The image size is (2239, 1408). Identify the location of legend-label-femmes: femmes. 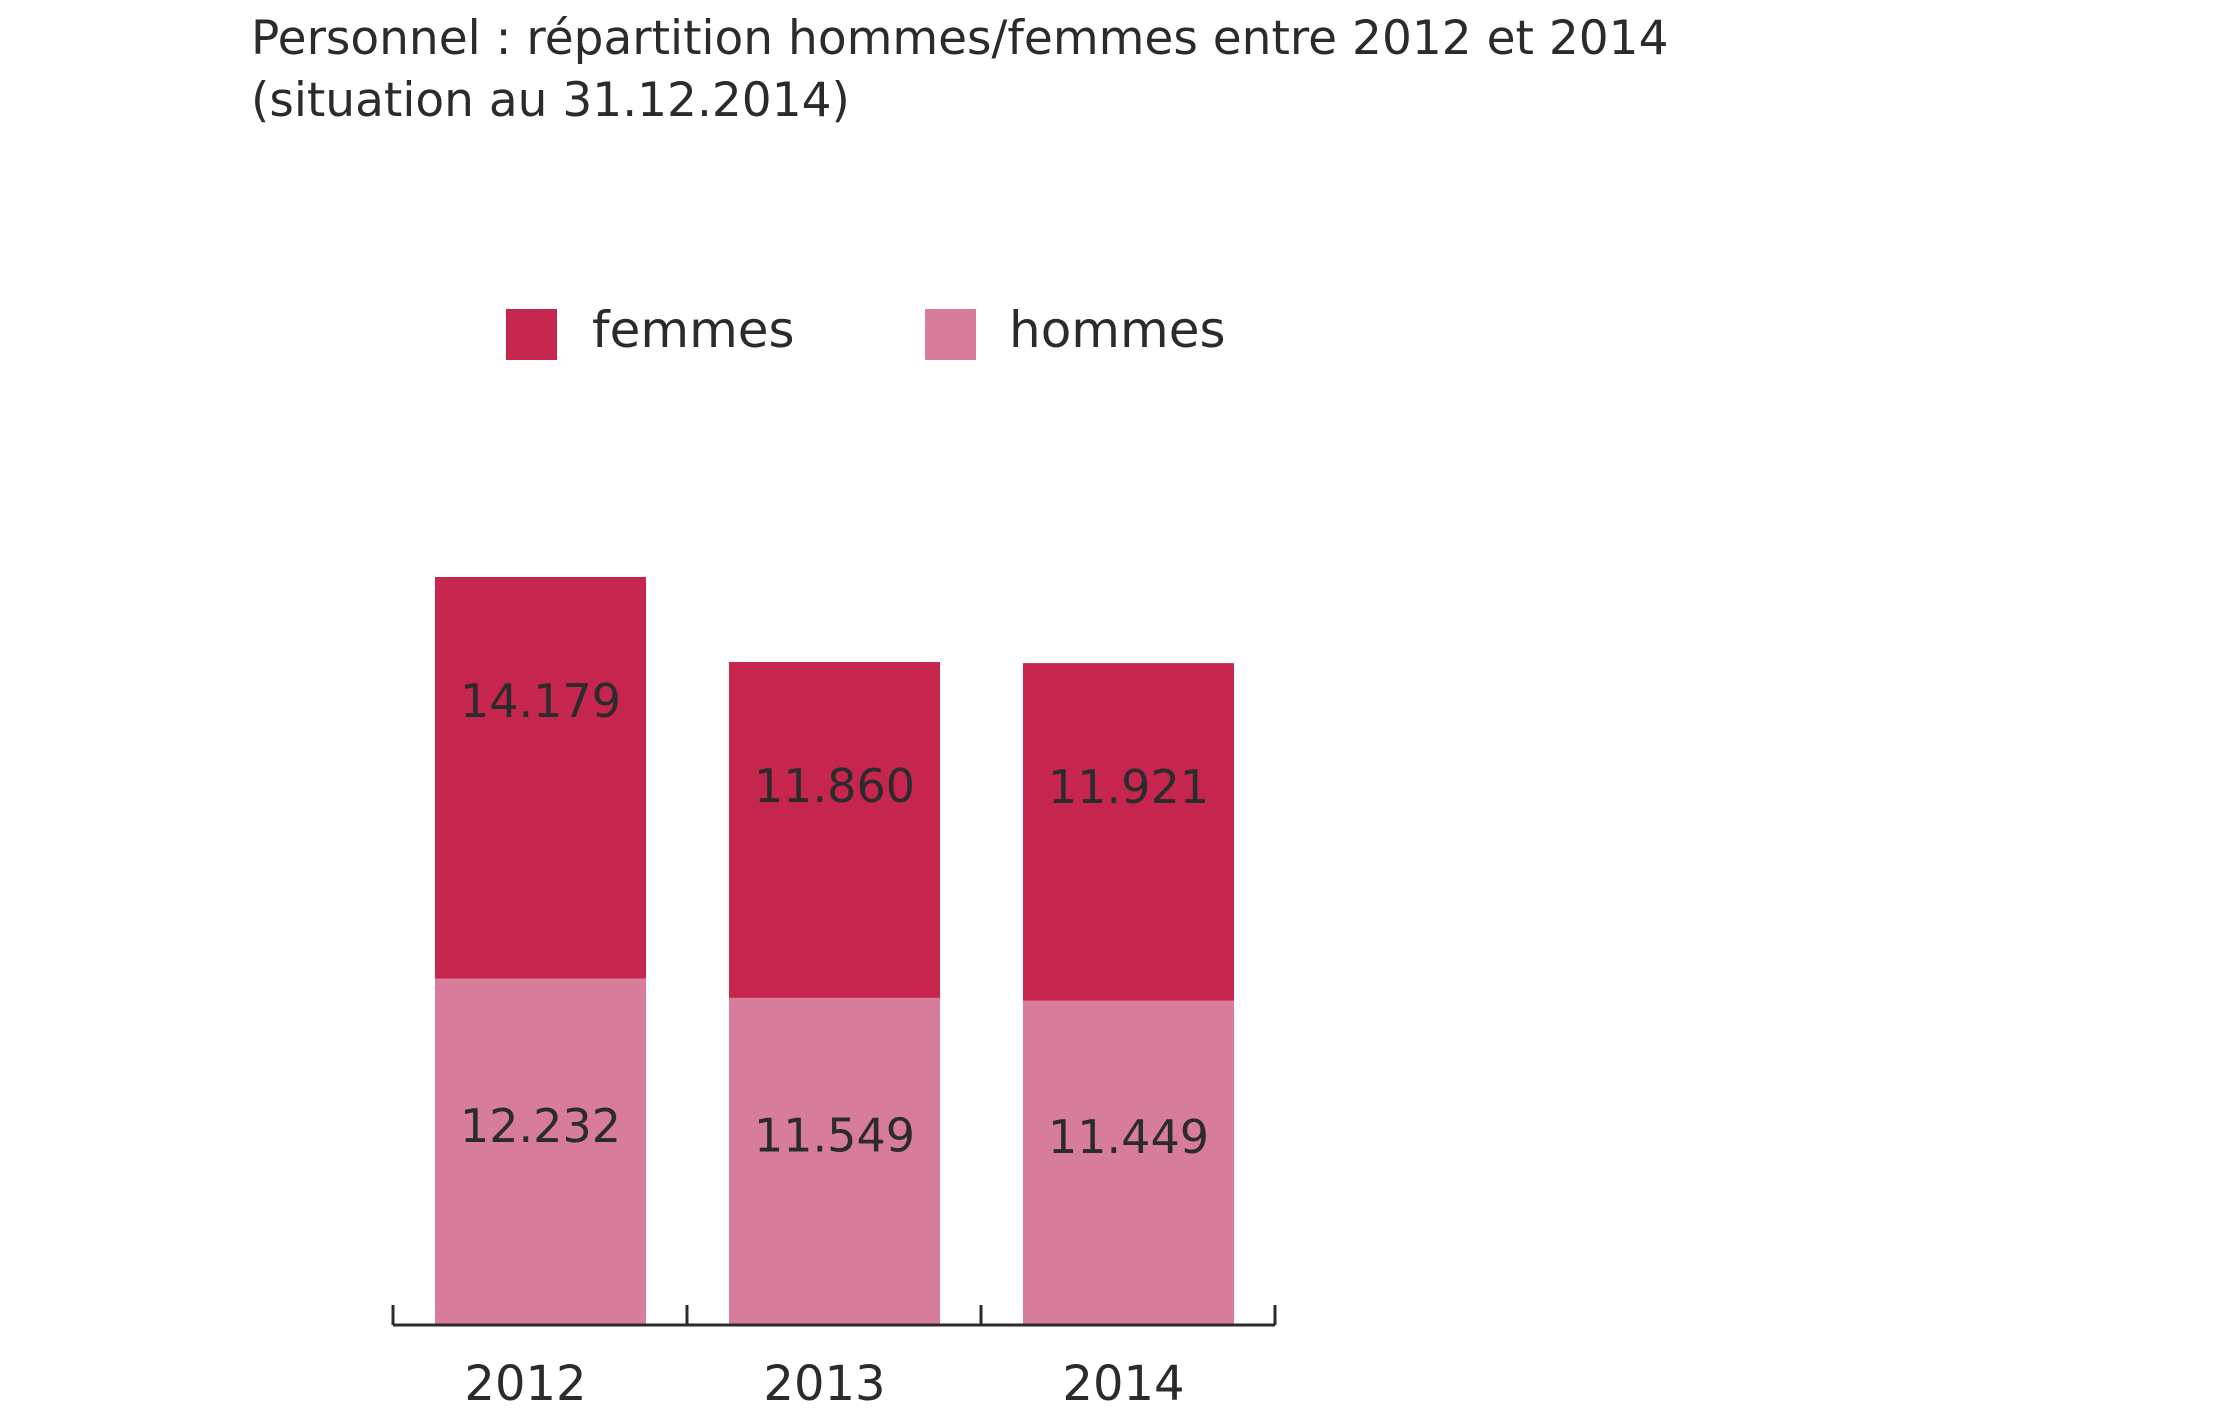
(693, 330).